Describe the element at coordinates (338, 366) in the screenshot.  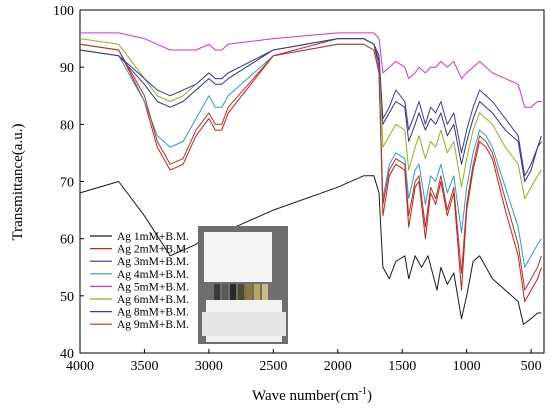
I see `x-tick-label: 2000` at that location.